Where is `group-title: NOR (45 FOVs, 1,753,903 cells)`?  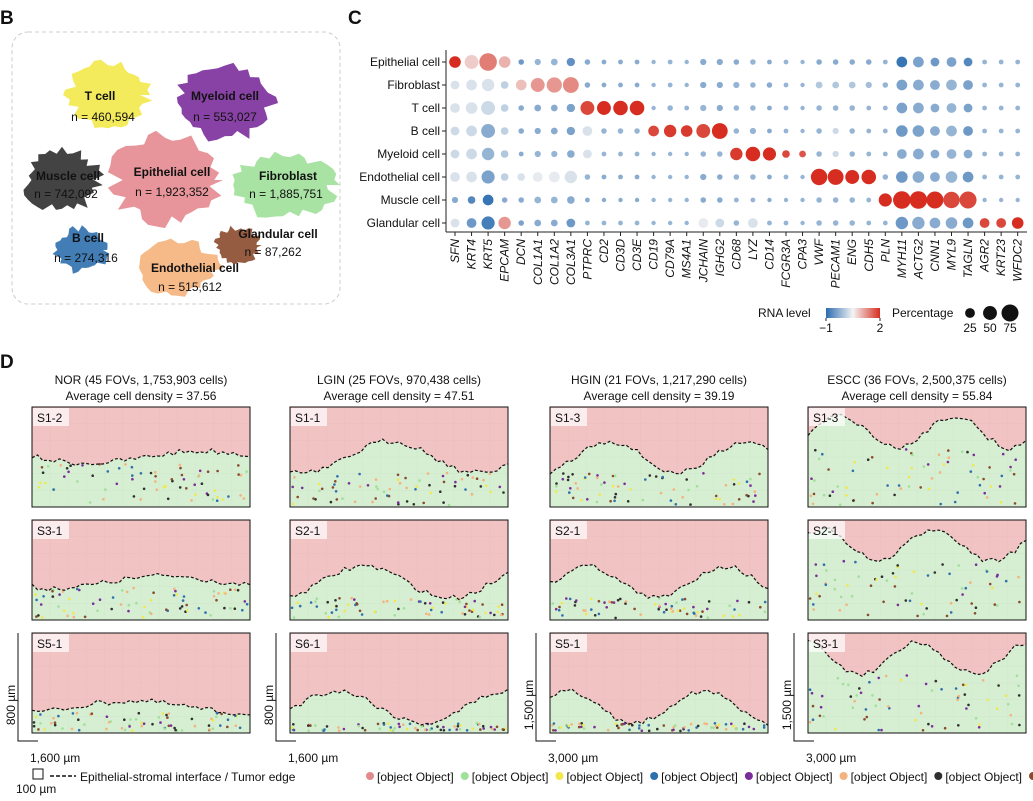 group-title: NOR (45 FOVs, 1,753,903 cells) is located at coordinates (141, 380).